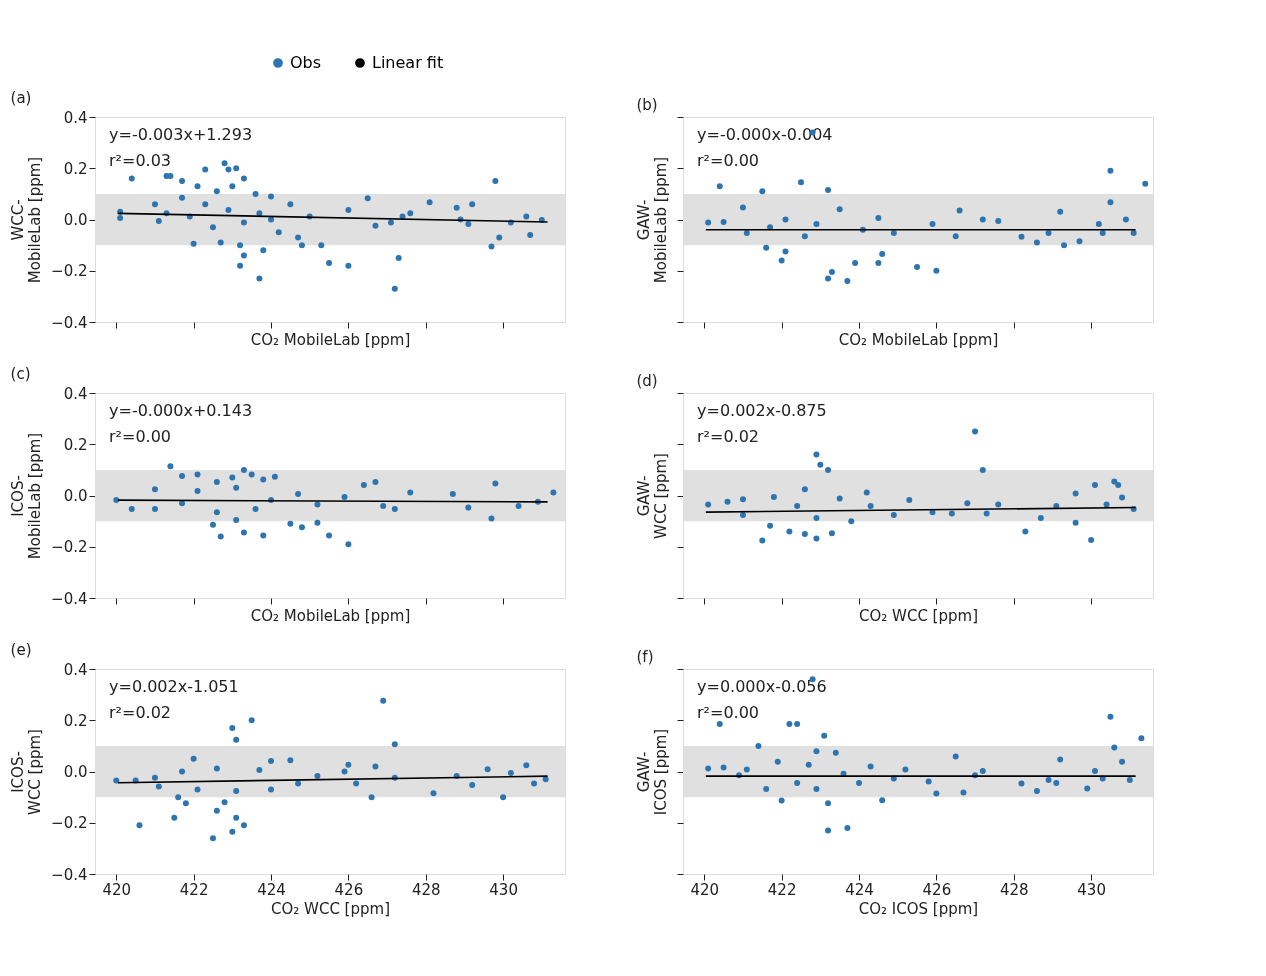 This screenshot has width=1266, height=976. I want to click on chart-title: (d), so click(647, 380).